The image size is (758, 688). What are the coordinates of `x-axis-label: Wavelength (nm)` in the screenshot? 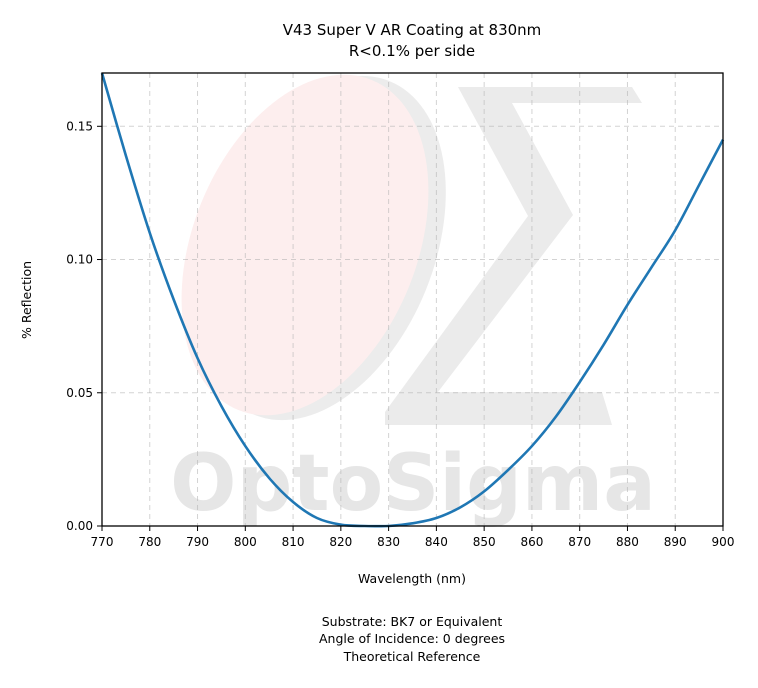 It's located at (412, 578).